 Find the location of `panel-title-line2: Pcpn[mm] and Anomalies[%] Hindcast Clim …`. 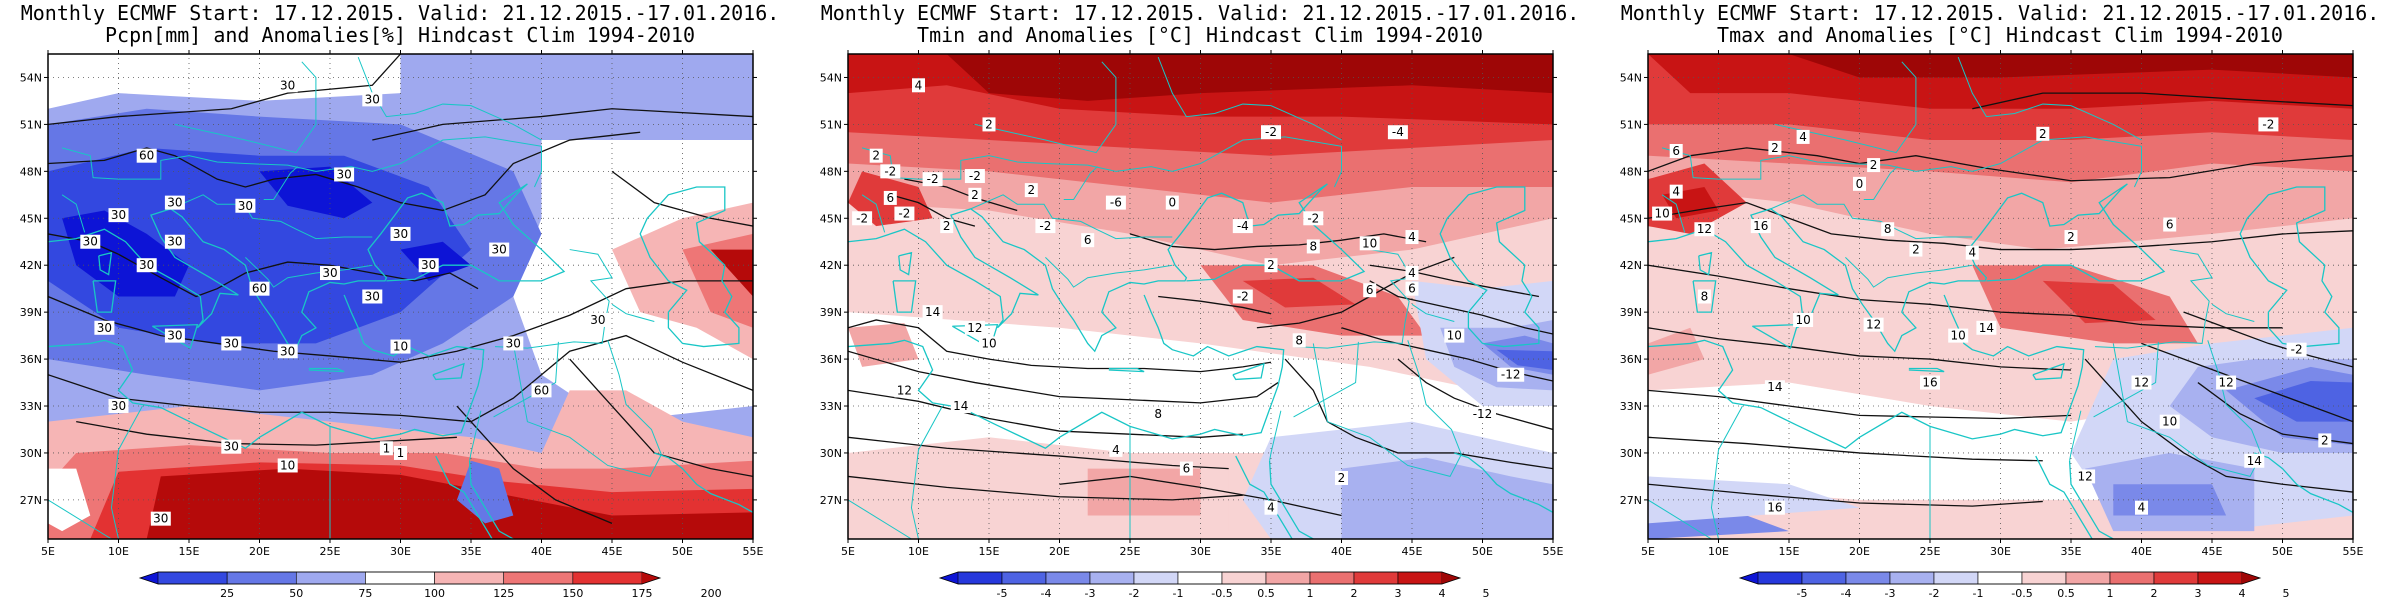

panel-title-line2: Pcpn[mm] and Anomalies[%] Hindcast Clim … is located at coordinates (399, 35).